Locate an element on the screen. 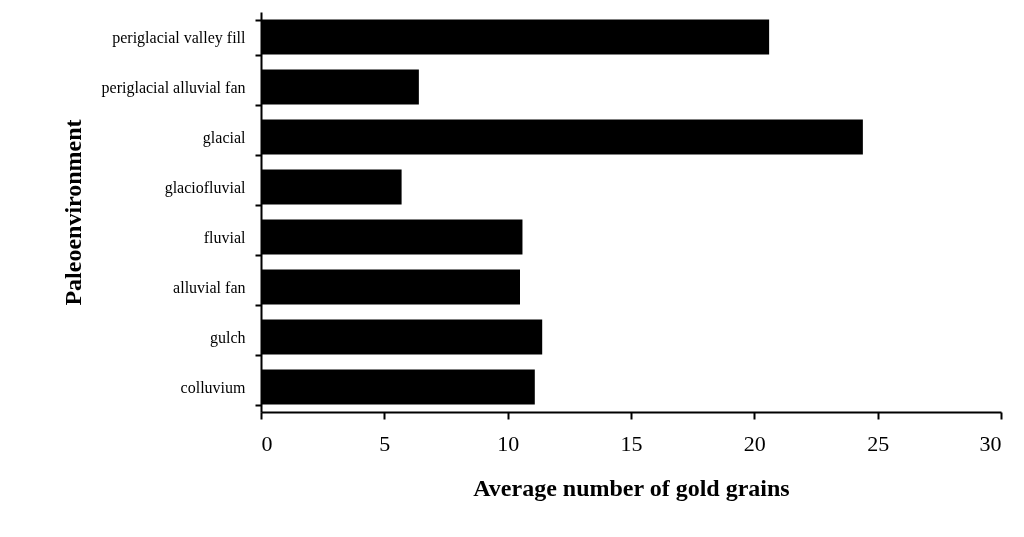 This screenshot has width=1024, height=537. y-tick-label: gulch is located at coordinates (227, 337).